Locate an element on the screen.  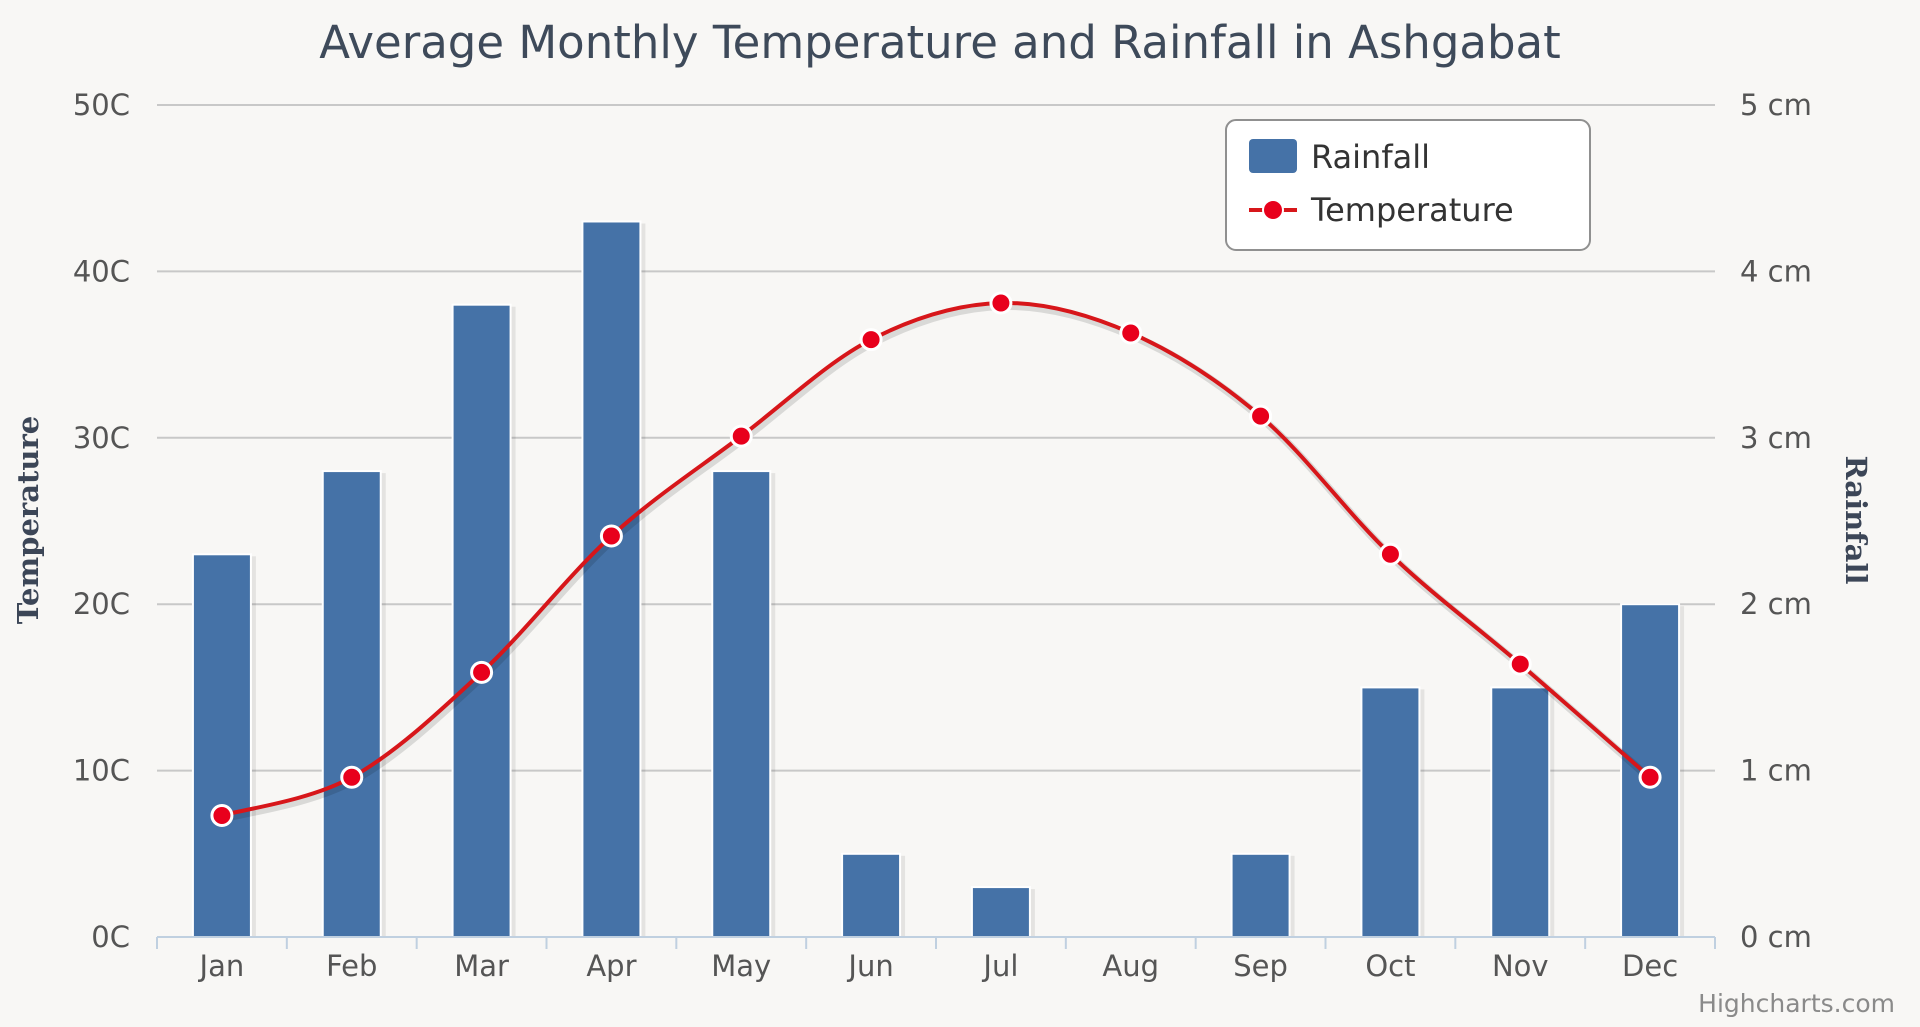
y-left-tick-label: 50C is located at coordinates (101, 105).